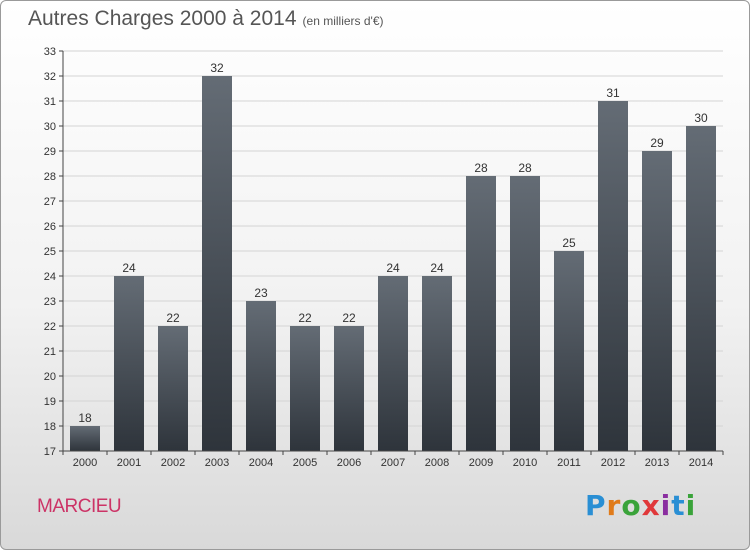  I want to click on y-tick-label: 26, so click(50, 227).